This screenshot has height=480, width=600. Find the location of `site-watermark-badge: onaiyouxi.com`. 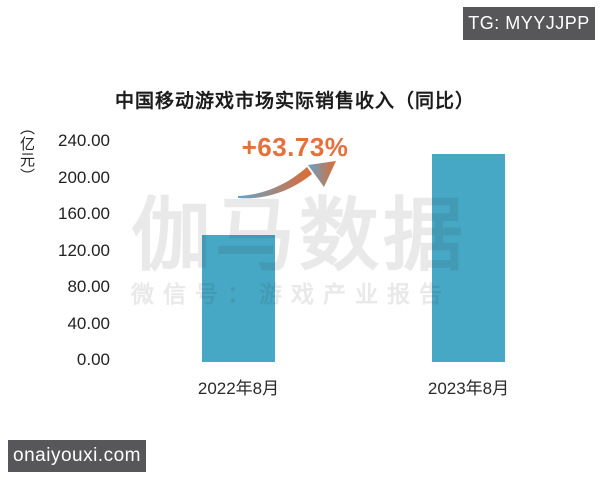

site-watermark-badge: onaiyouxi.com is located at coordinates (77, 456).